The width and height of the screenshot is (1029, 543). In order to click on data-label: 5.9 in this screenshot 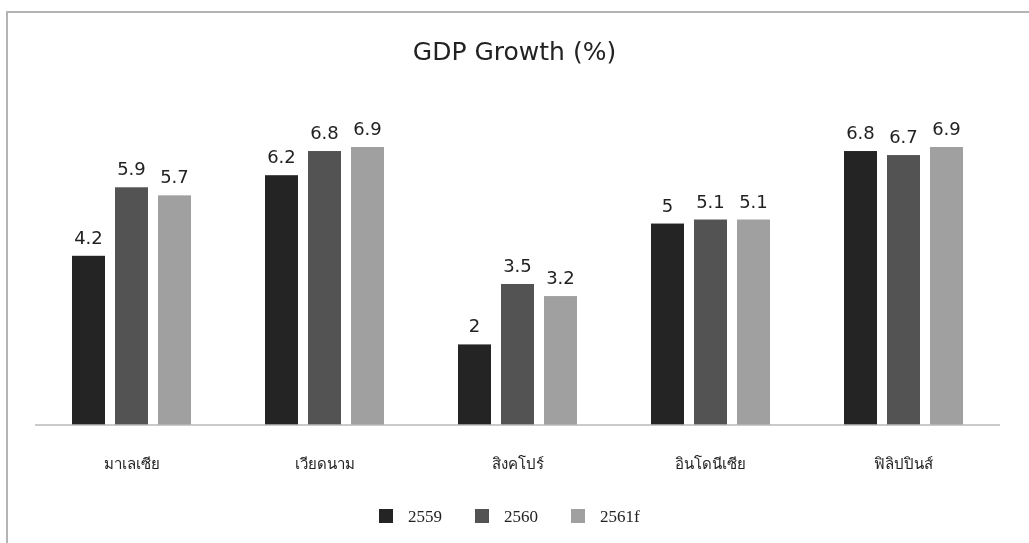, I will do `click(131, 169)`.